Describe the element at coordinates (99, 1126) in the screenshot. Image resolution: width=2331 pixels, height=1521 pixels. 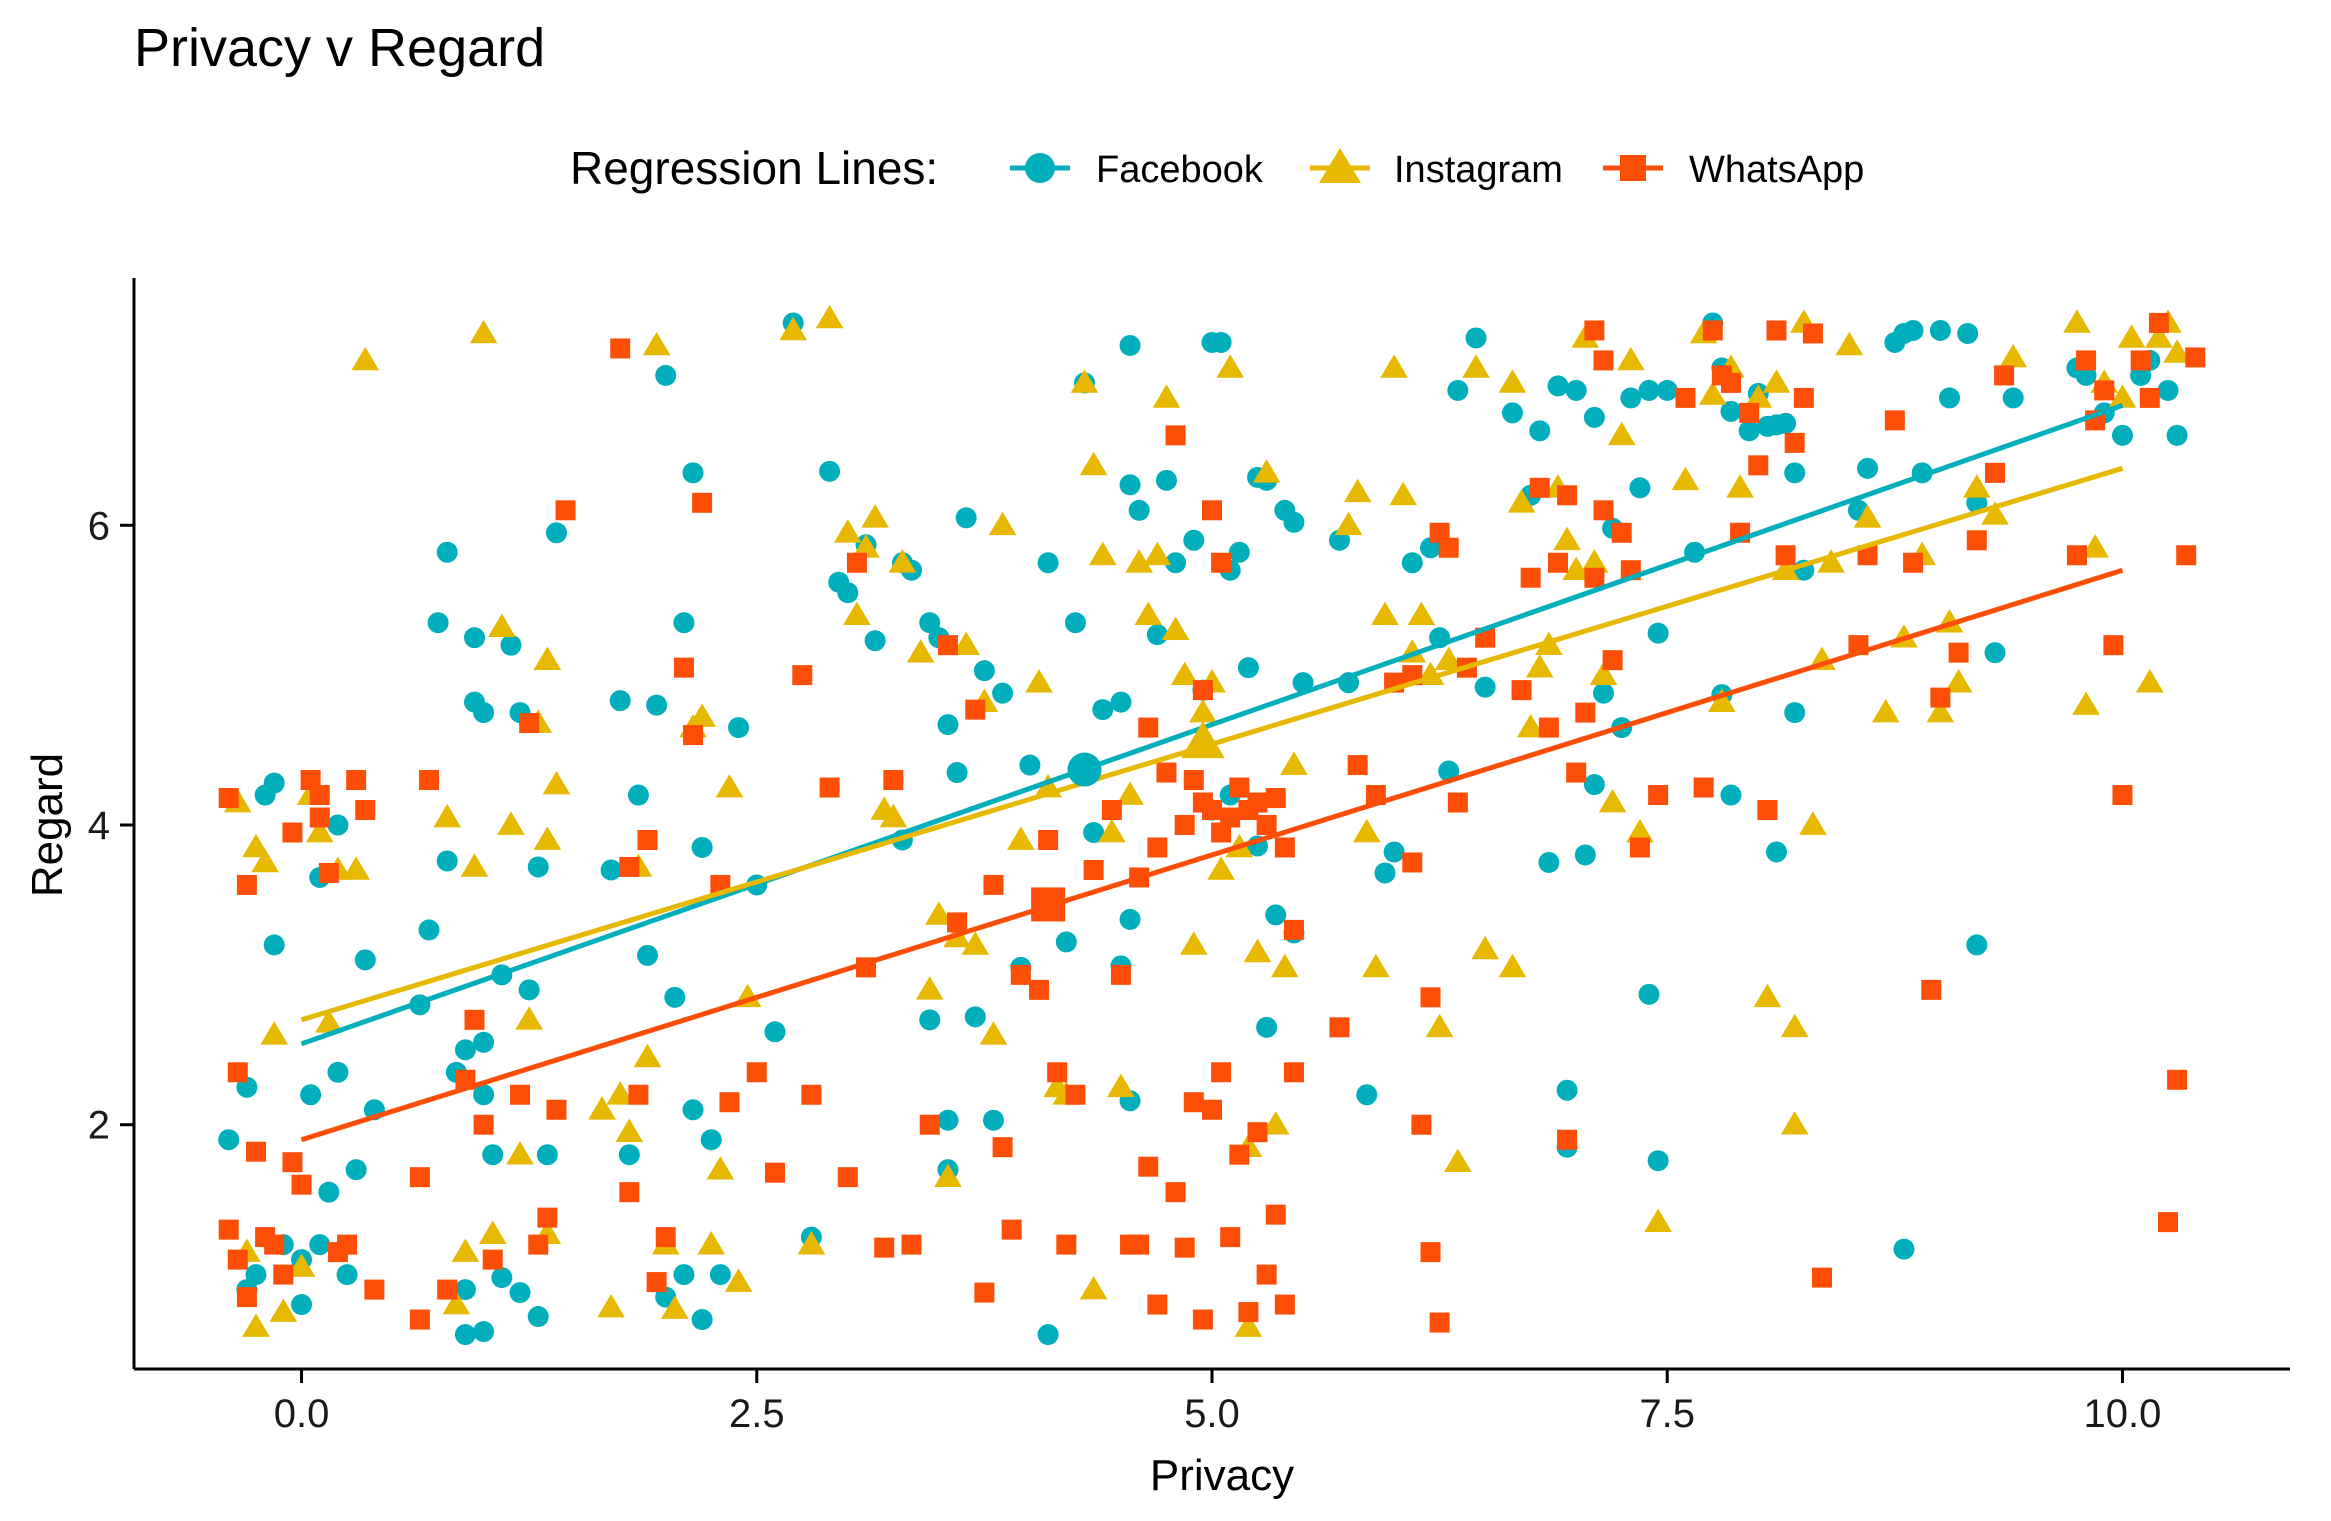
I see `y-tick-label: 2` at that location.